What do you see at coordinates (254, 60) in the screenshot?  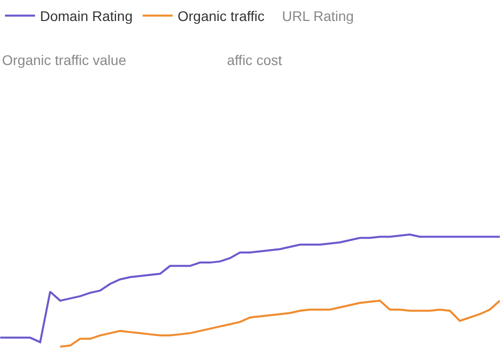 I see `text: affic cost` at bounding box center [254, 60].